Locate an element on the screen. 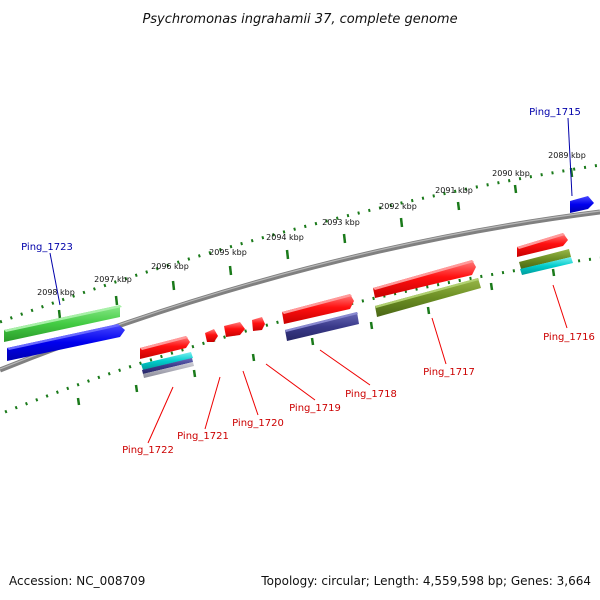  tick-label: 2094 kbp is located at coordinates (285, 237).